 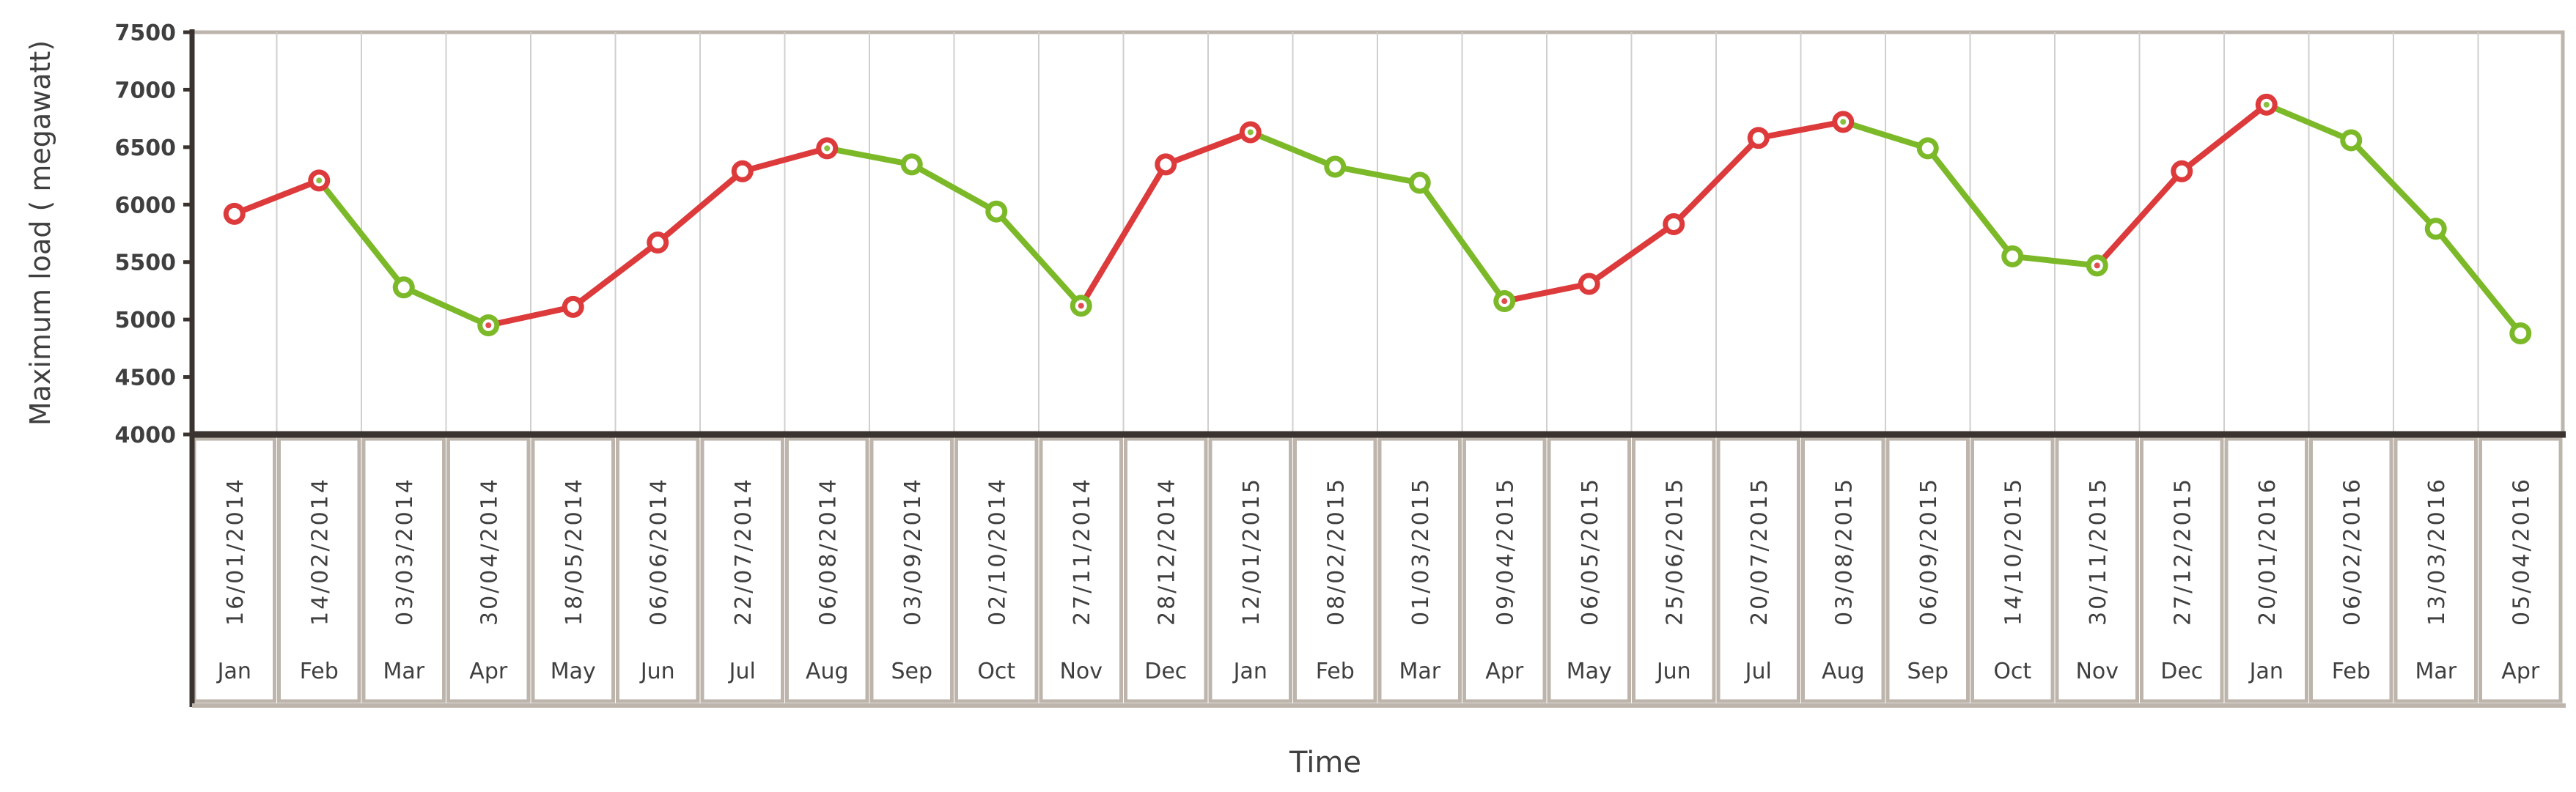 I want to click on month-label: Sep, so click(x=911, y=671).